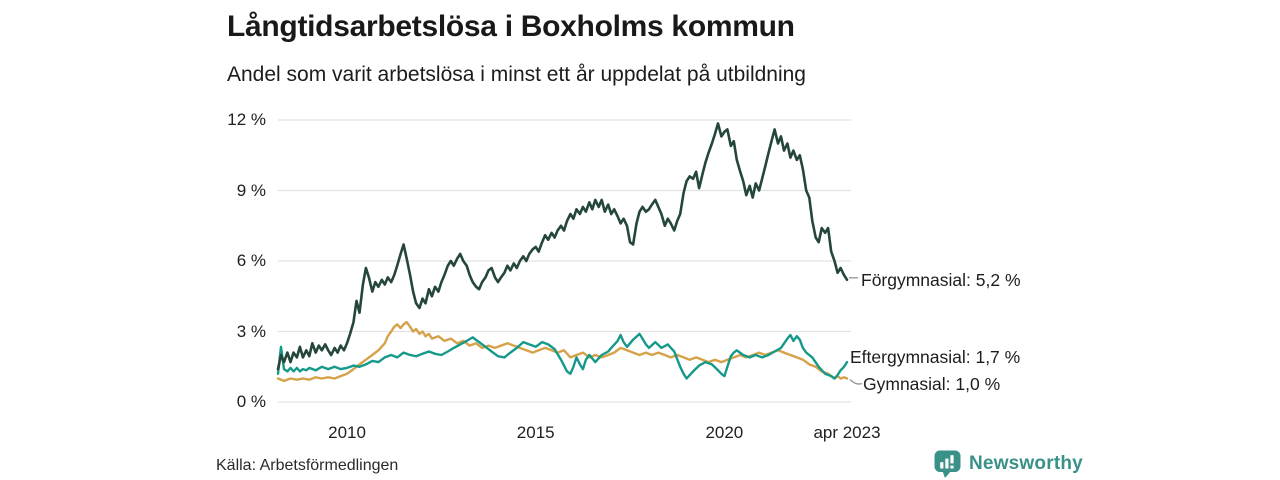 The image size is (1280, 480). I want to click on x-tick-label: 2010, so click(347, 432).